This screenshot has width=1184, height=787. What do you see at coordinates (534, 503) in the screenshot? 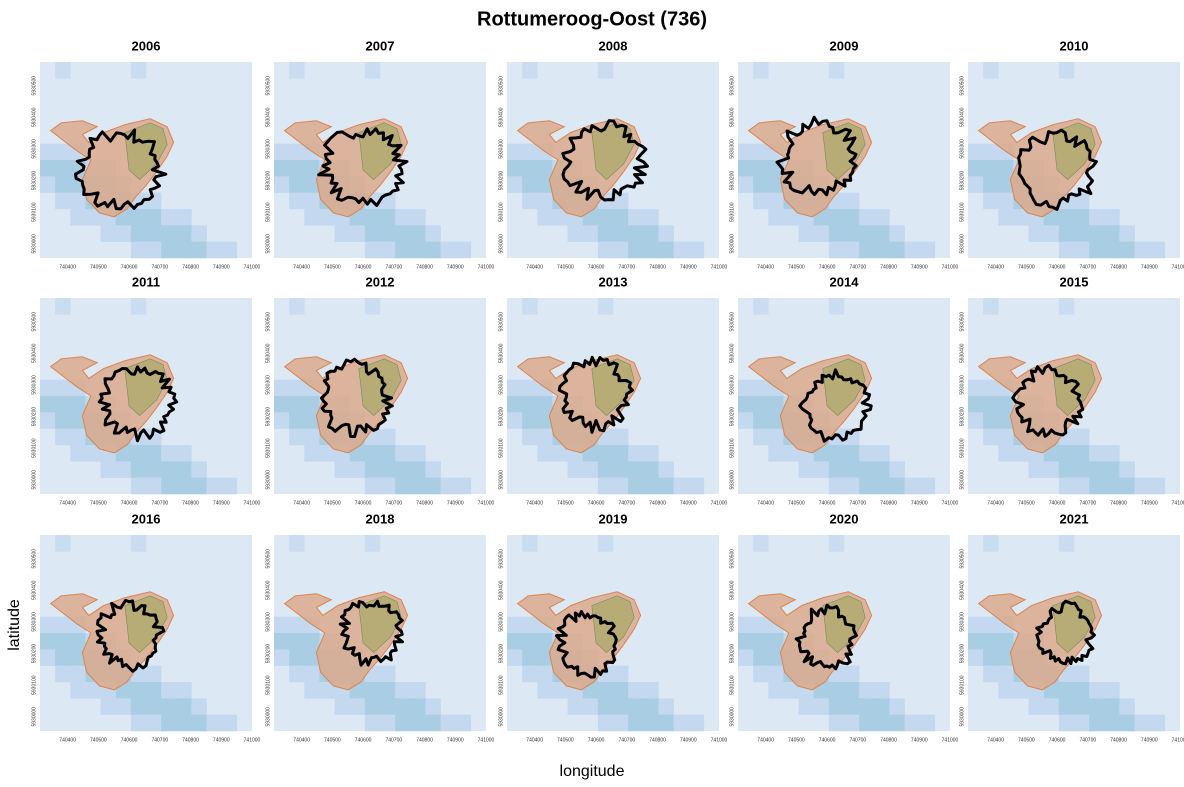
I see `x-tick-label: 740400` at bounding box center [534, 503].